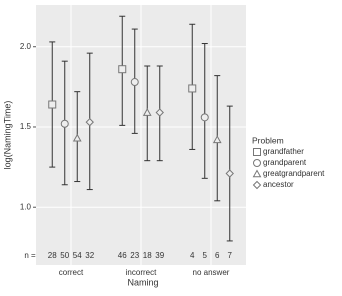 The image size is (342, 296). What do you see at coordinates (294, 173) in the screenshot?
I see `legend-label: greatgrandparent` at bounding box center [294, 173].